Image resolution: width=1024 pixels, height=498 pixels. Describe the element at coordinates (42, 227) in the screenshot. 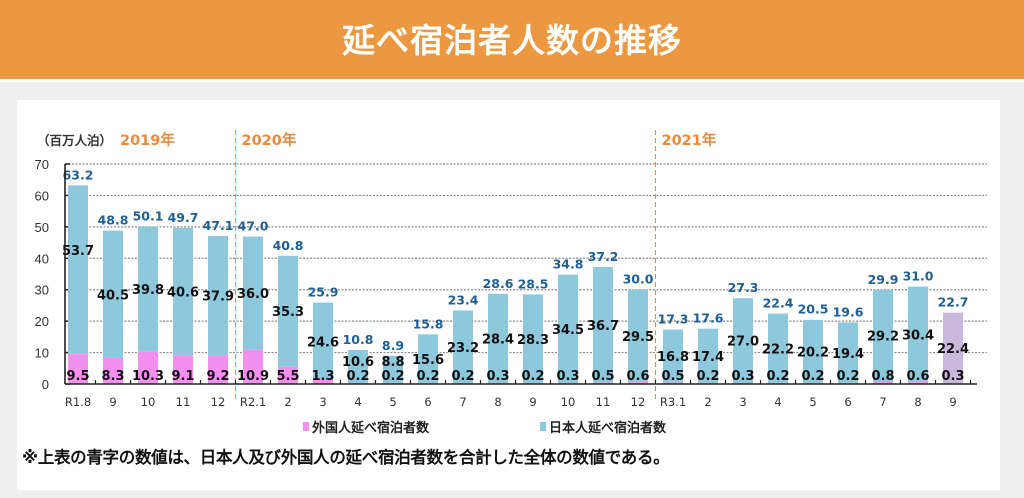

I see `y-tick-label: 50` at that location.